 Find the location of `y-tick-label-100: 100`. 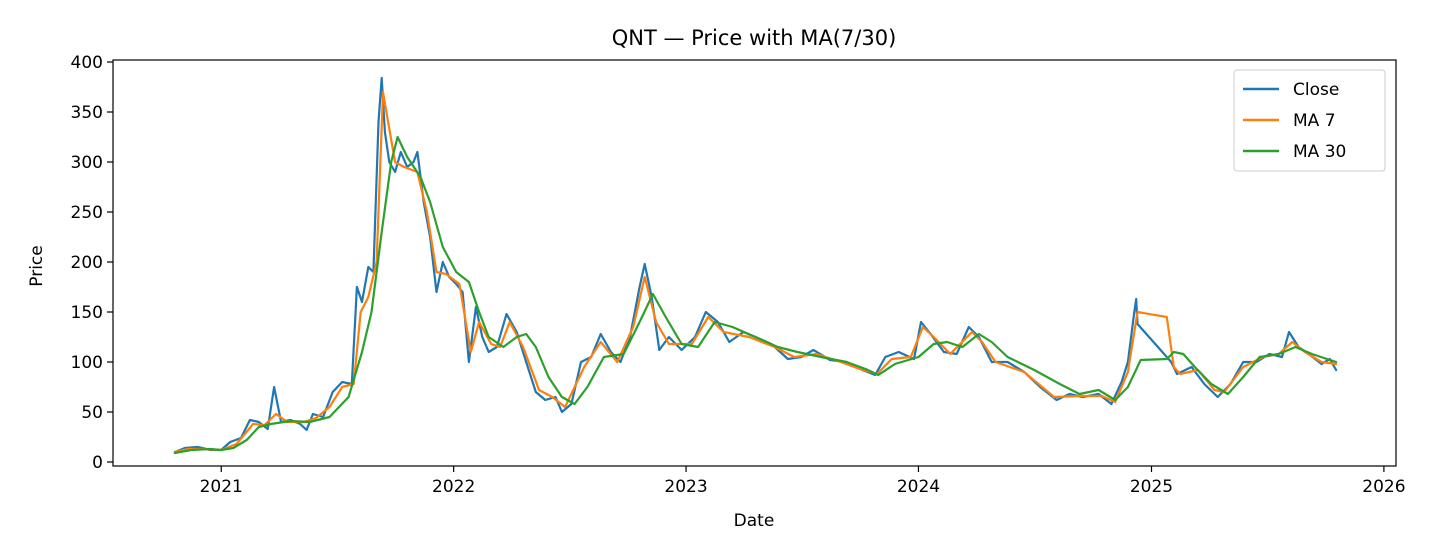

y-tick-label-100: 100 is located at coordinates (87, 363).